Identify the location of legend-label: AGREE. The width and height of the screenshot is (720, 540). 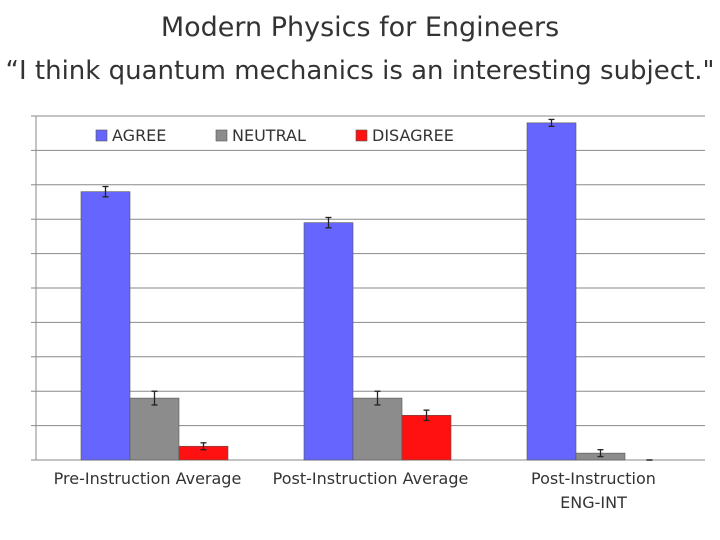
(139, 135).